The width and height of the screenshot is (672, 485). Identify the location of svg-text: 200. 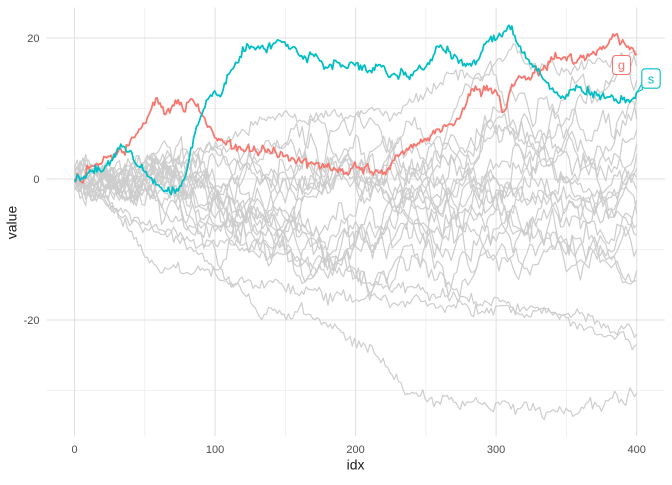
(355, 450).